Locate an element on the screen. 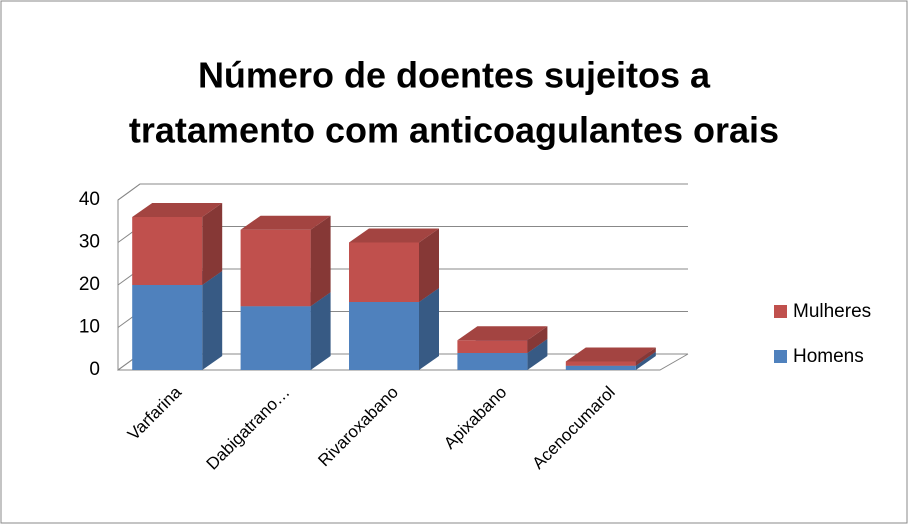 Image resolution: width=908 pixels, height=524 pixels. legend-label: Mulheres is located at coordinates (832, 311).